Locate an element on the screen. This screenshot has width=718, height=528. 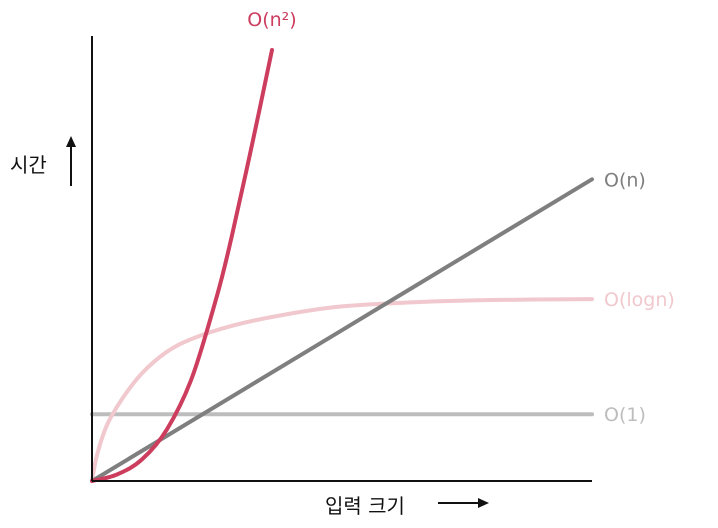
x-axis-title: 입력 크기 is located at coordinates (365, 506).